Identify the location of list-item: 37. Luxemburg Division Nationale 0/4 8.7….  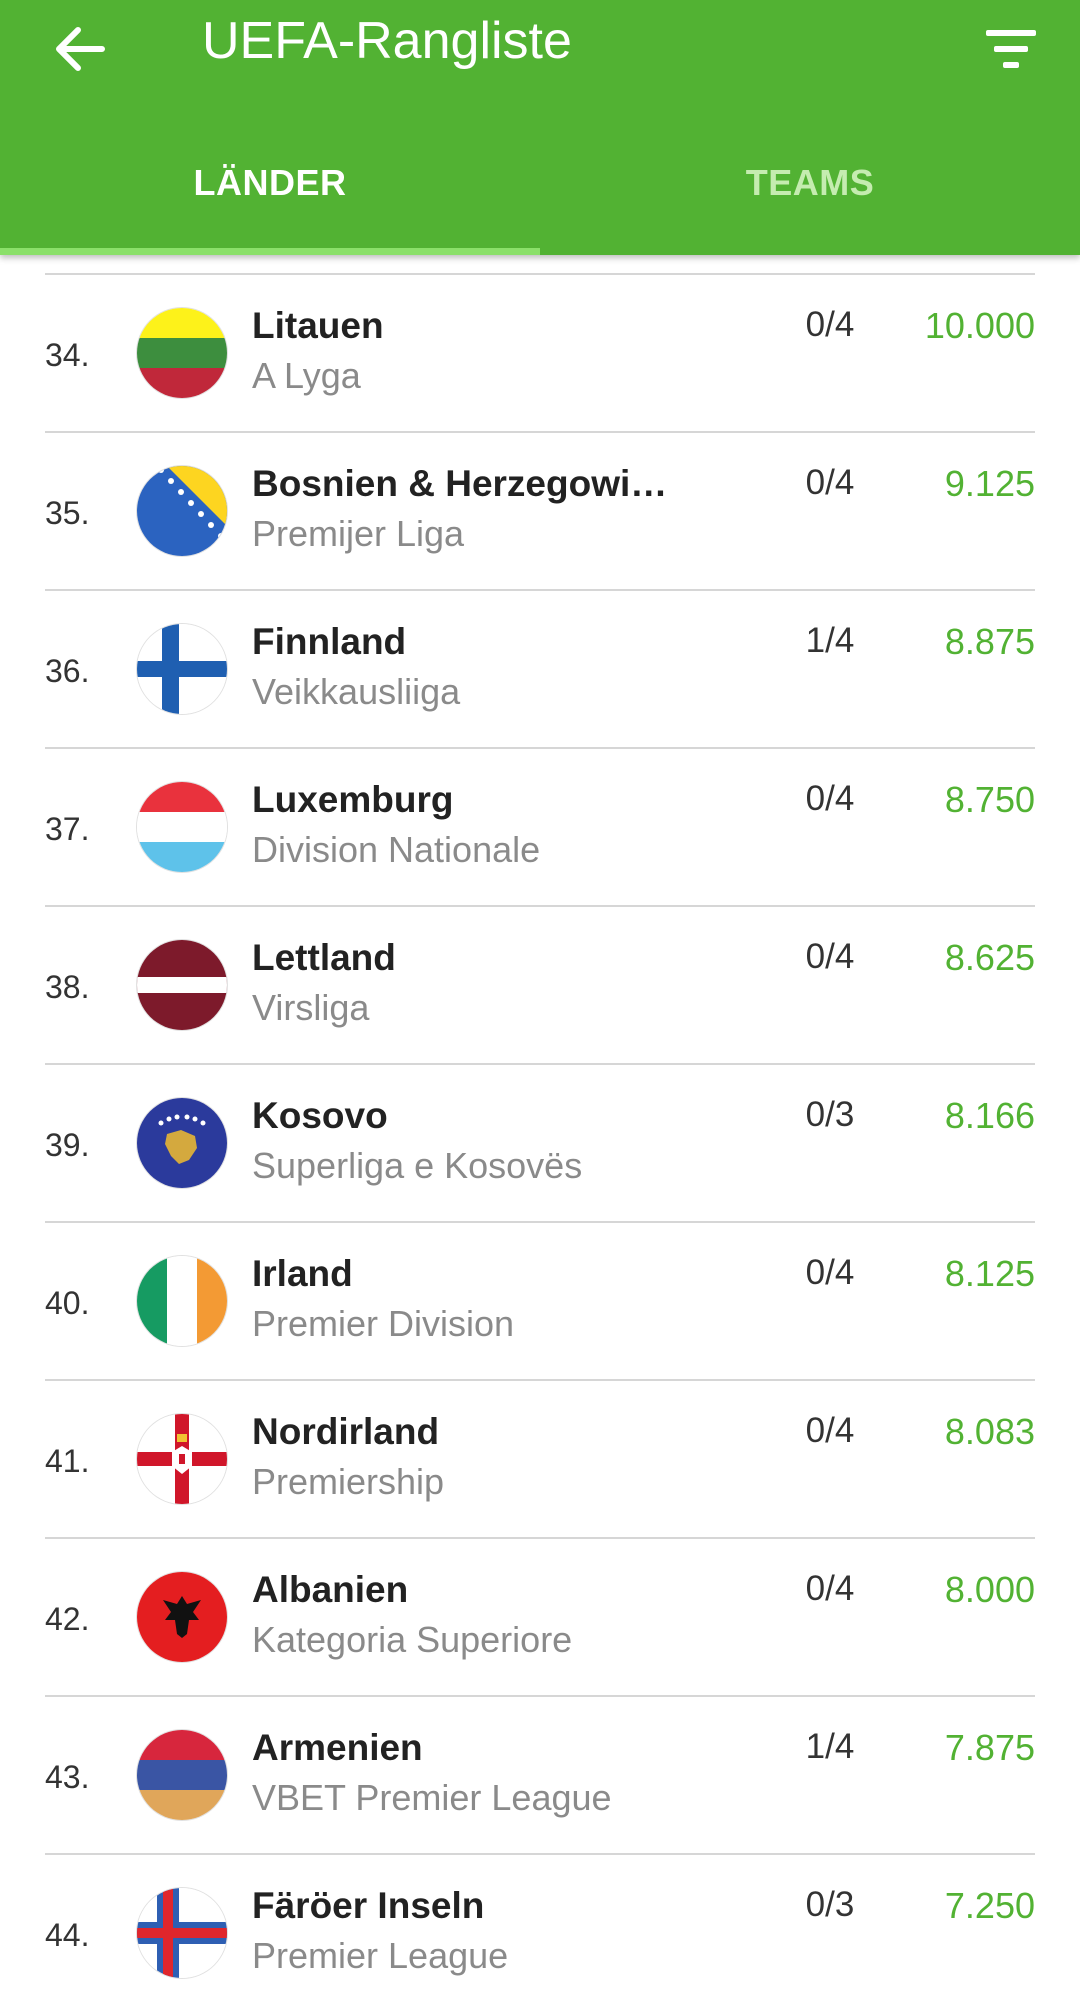
(540, 827).